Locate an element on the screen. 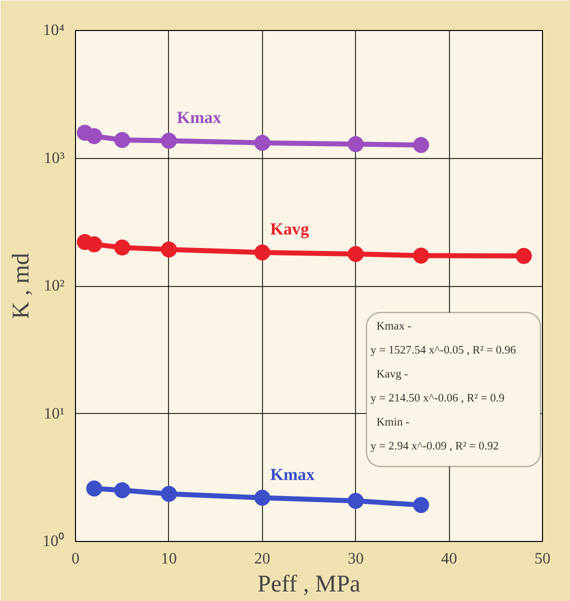 This screenshot has height=601, width=570. annotation: Kmax - is located at coordinates (394, 326).